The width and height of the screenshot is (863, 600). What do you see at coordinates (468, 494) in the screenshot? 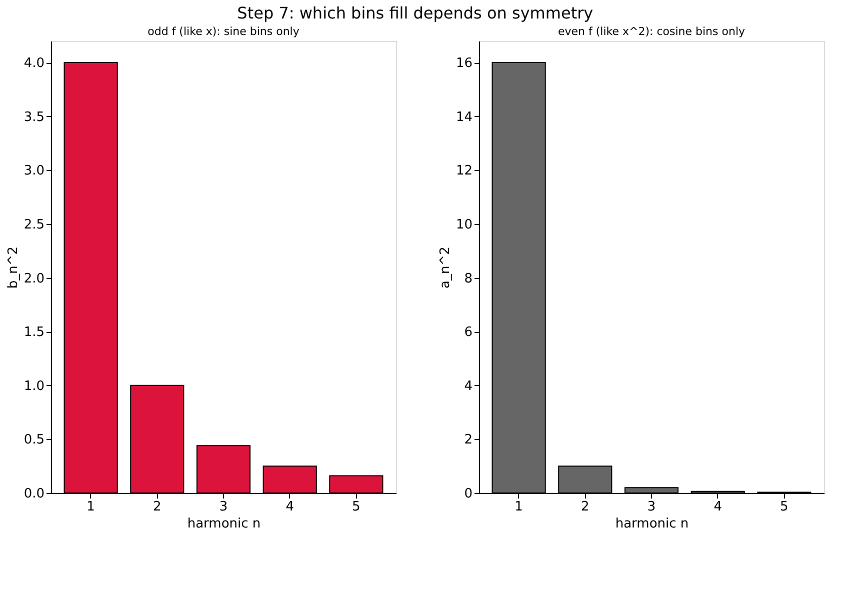
I see `y-tick-label: 0` at bounding box center [468, 494].